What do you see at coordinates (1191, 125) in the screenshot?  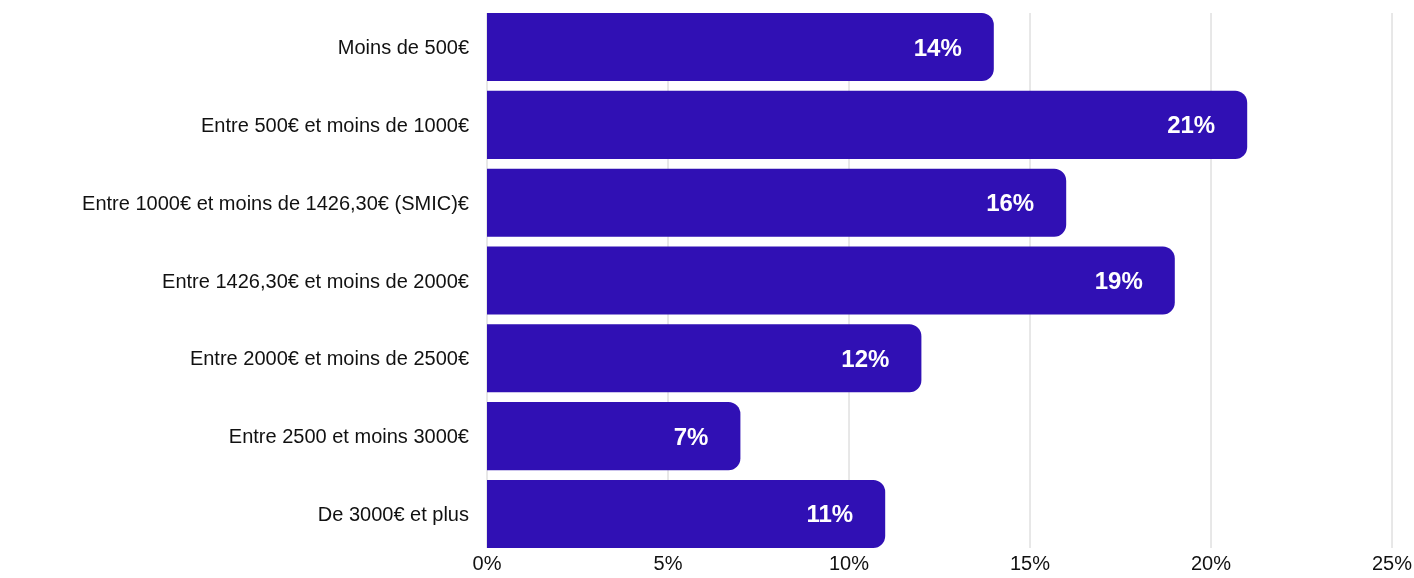 I see `data-label: 21%` at bounding box center [1191, 125].